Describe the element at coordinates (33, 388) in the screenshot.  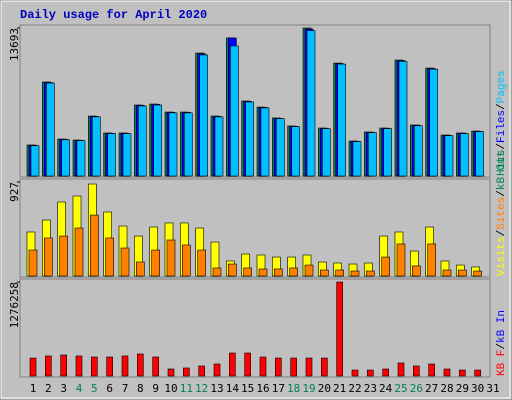
I see `x-tick-label: 1` at that location.